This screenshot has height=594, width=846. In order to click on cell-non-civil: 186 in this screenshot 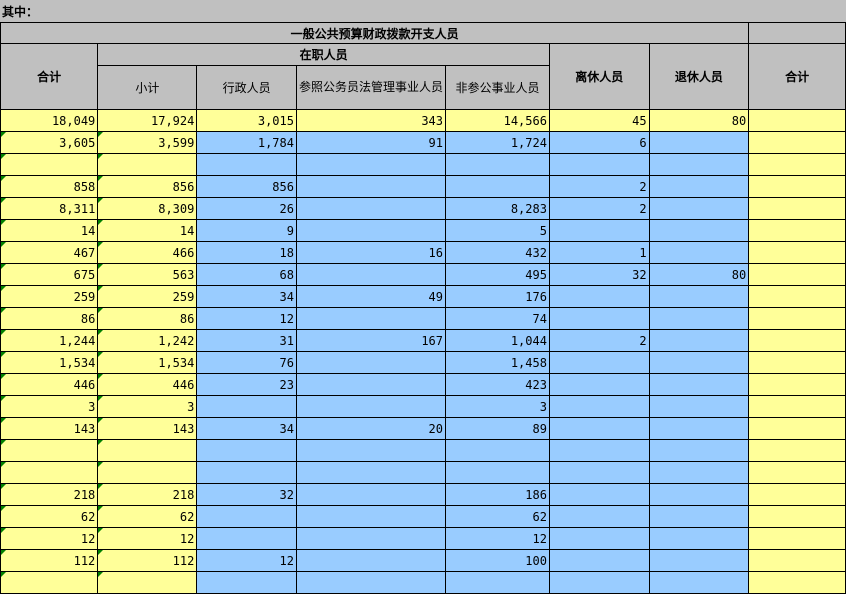, I will do `click(497, 494)`.